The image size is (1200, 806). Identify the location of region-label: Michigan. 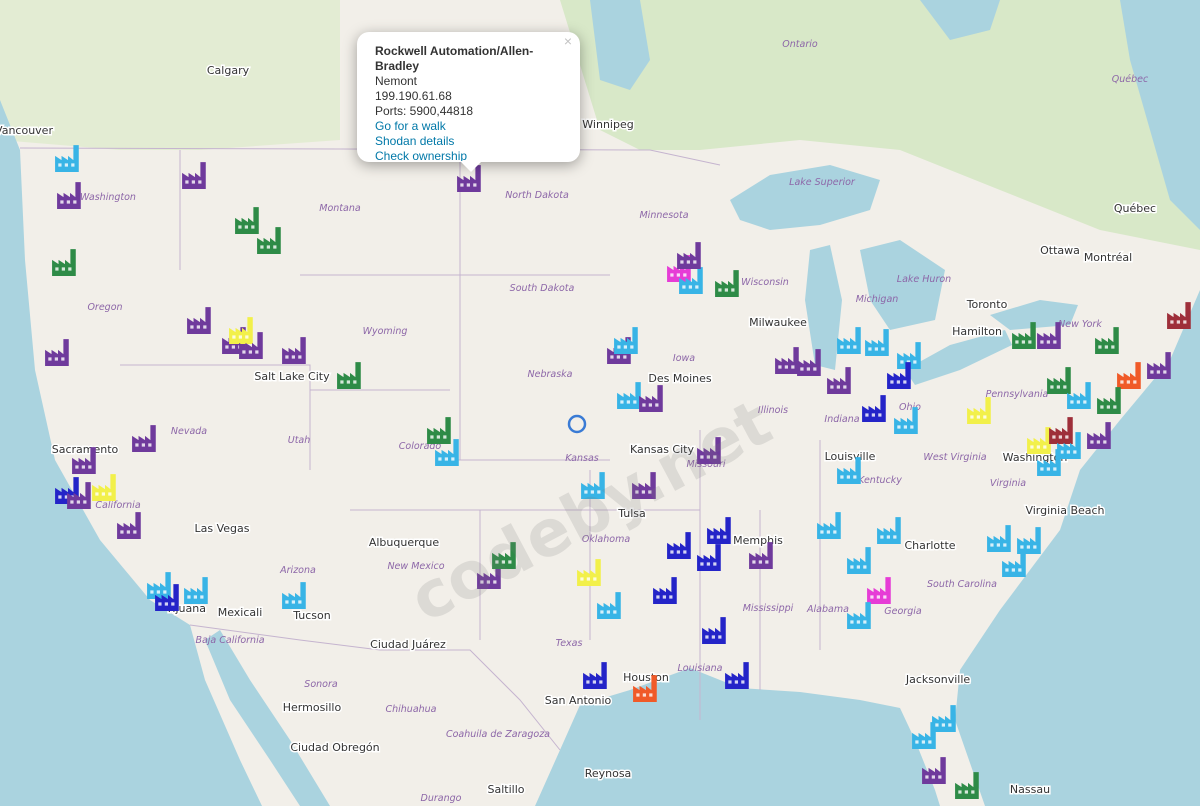
(877, 299).